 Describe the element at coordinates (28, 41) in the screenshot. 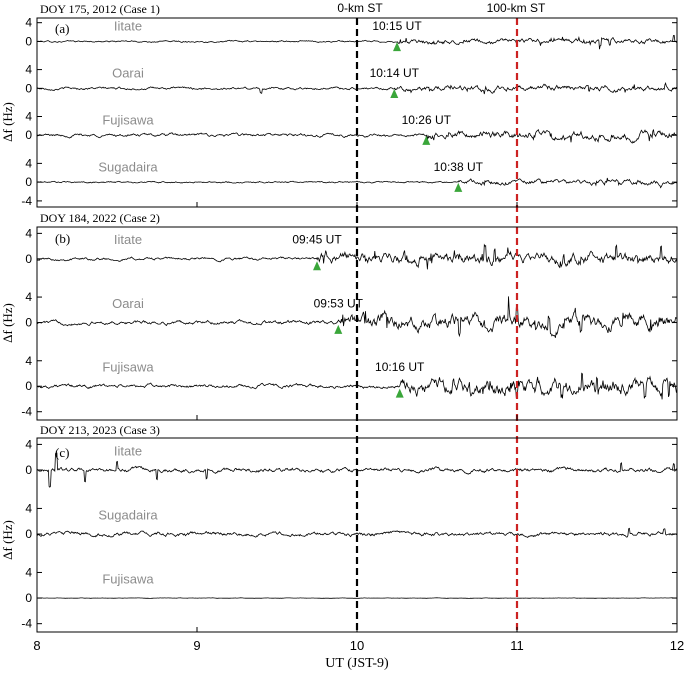

I see `y-tick-label-a-1: 0` at that location.